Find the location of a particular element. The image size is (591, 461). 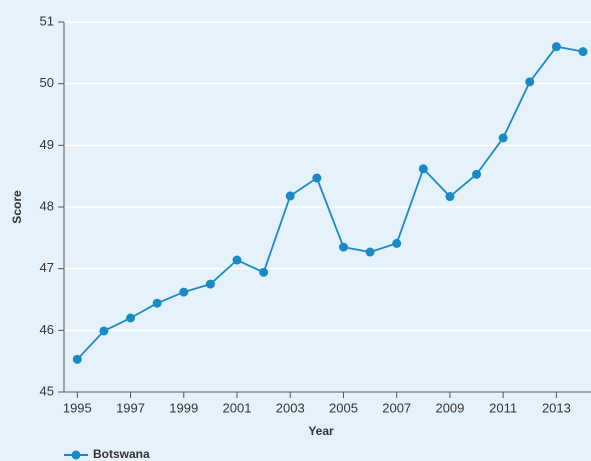

y-tick-label: 48 is located at coordinates (47, 205).